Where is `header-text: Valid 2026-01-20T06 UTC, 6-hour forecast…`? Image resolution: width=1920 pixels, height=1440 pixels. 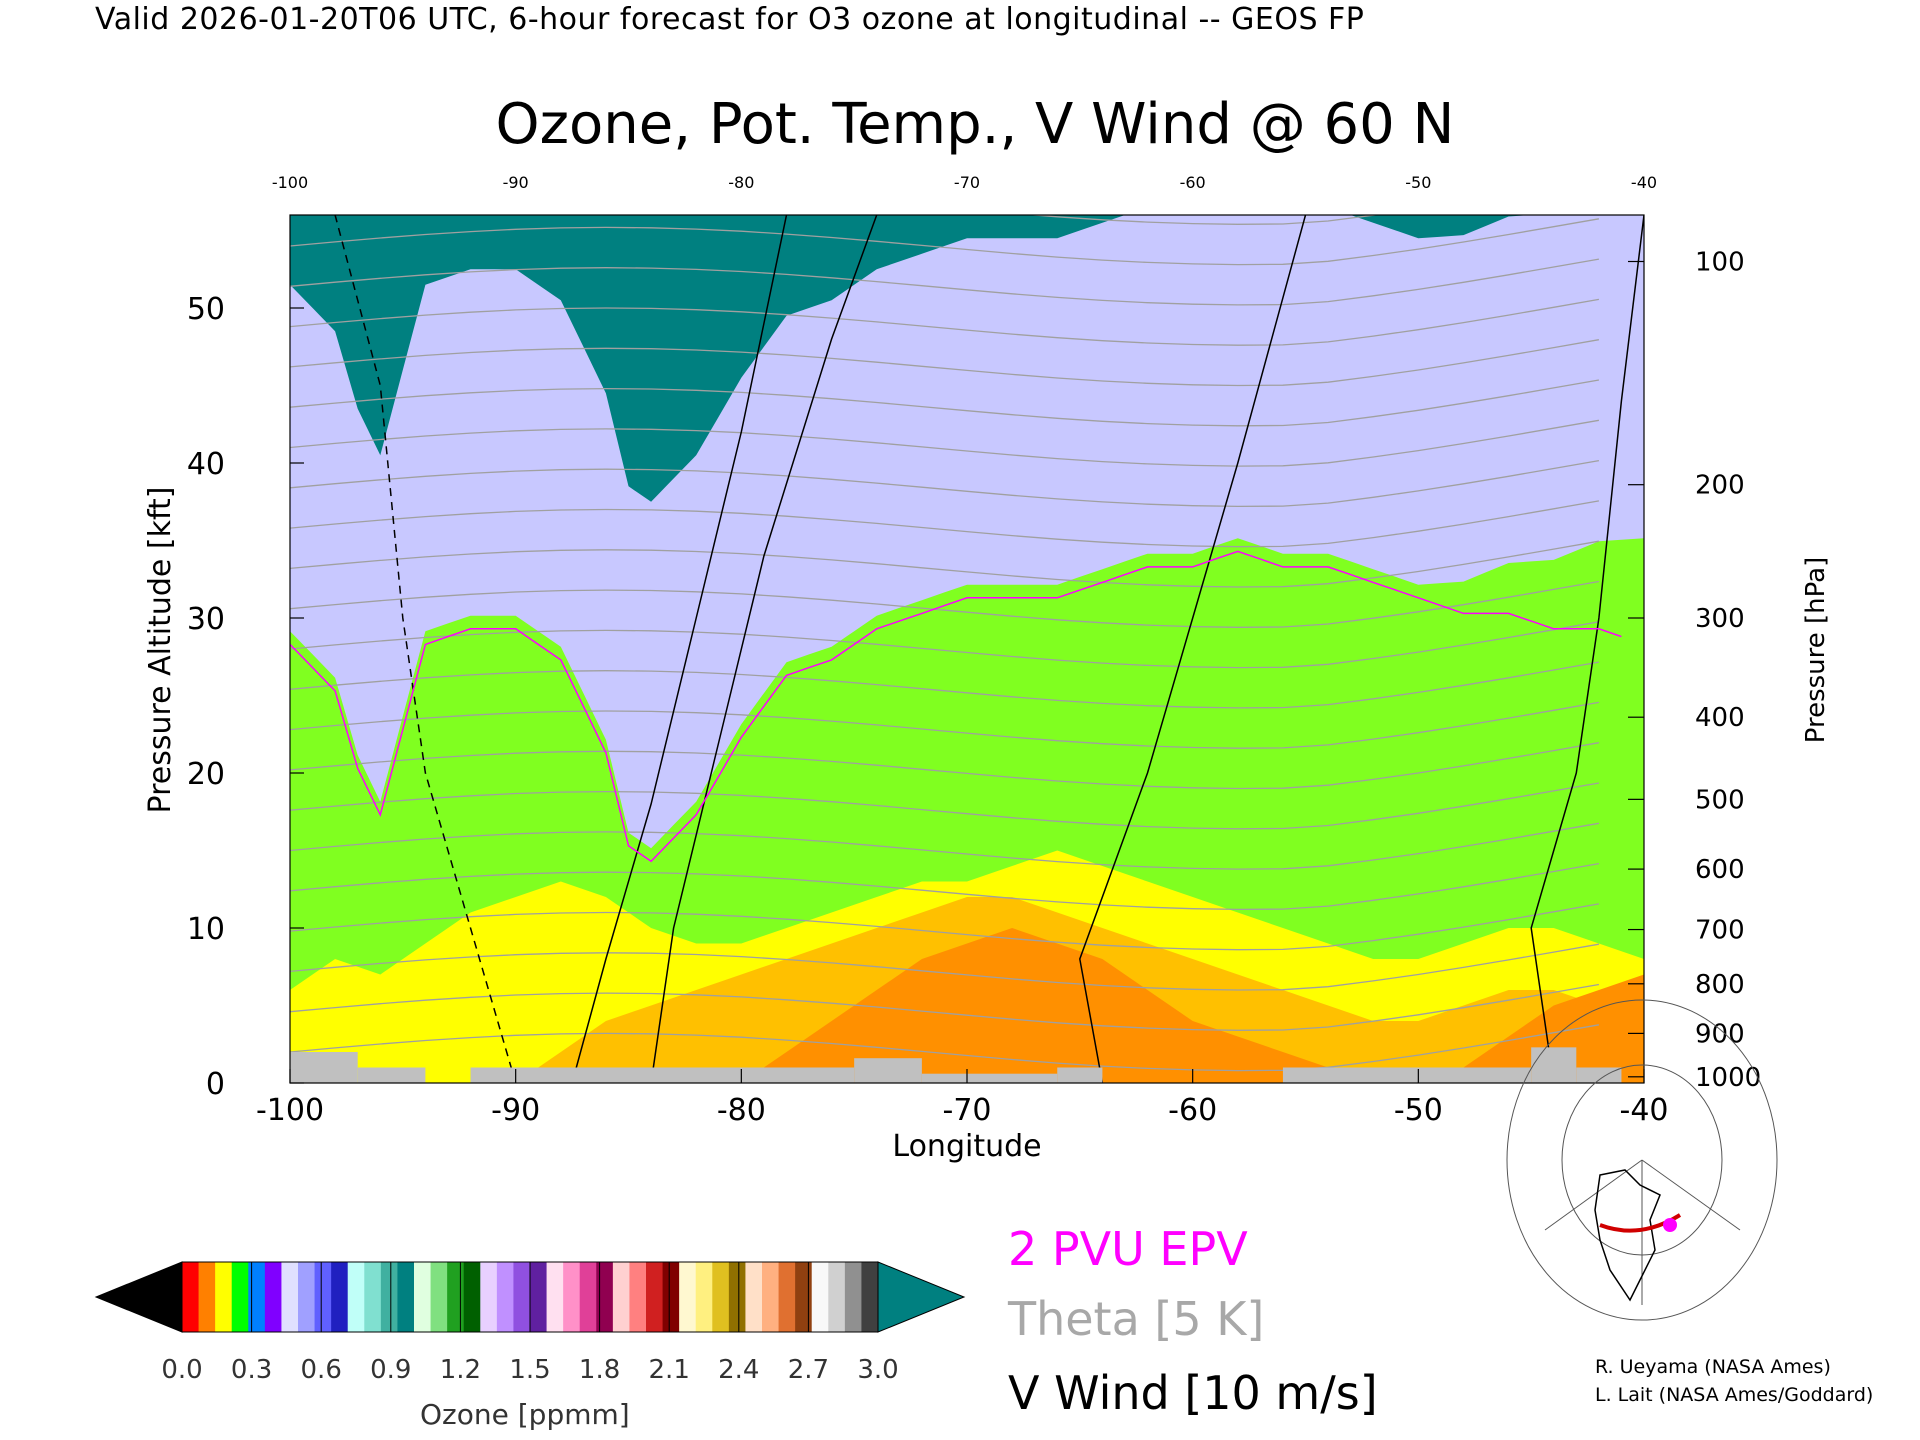 header-text: Valid 2026-01-20T06 UTC, 6-hour forecast… is located at coordinates (730, 19).